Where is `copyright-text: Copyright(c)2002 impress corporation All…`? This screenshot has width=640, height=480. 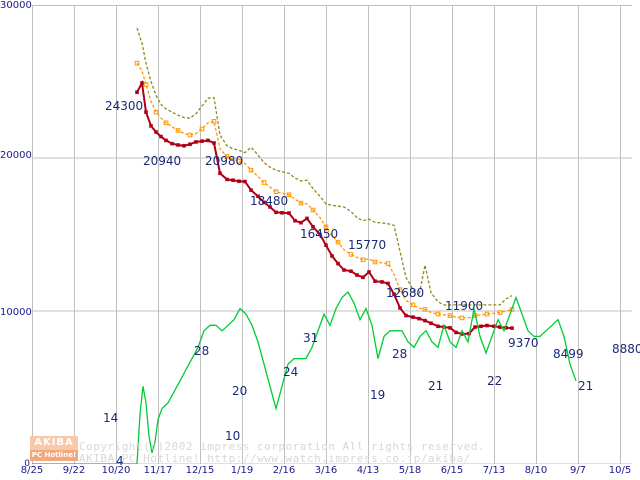 copyright-text: Copyright(c)2002 impress corporation All… is located at coordinates (282, 446).